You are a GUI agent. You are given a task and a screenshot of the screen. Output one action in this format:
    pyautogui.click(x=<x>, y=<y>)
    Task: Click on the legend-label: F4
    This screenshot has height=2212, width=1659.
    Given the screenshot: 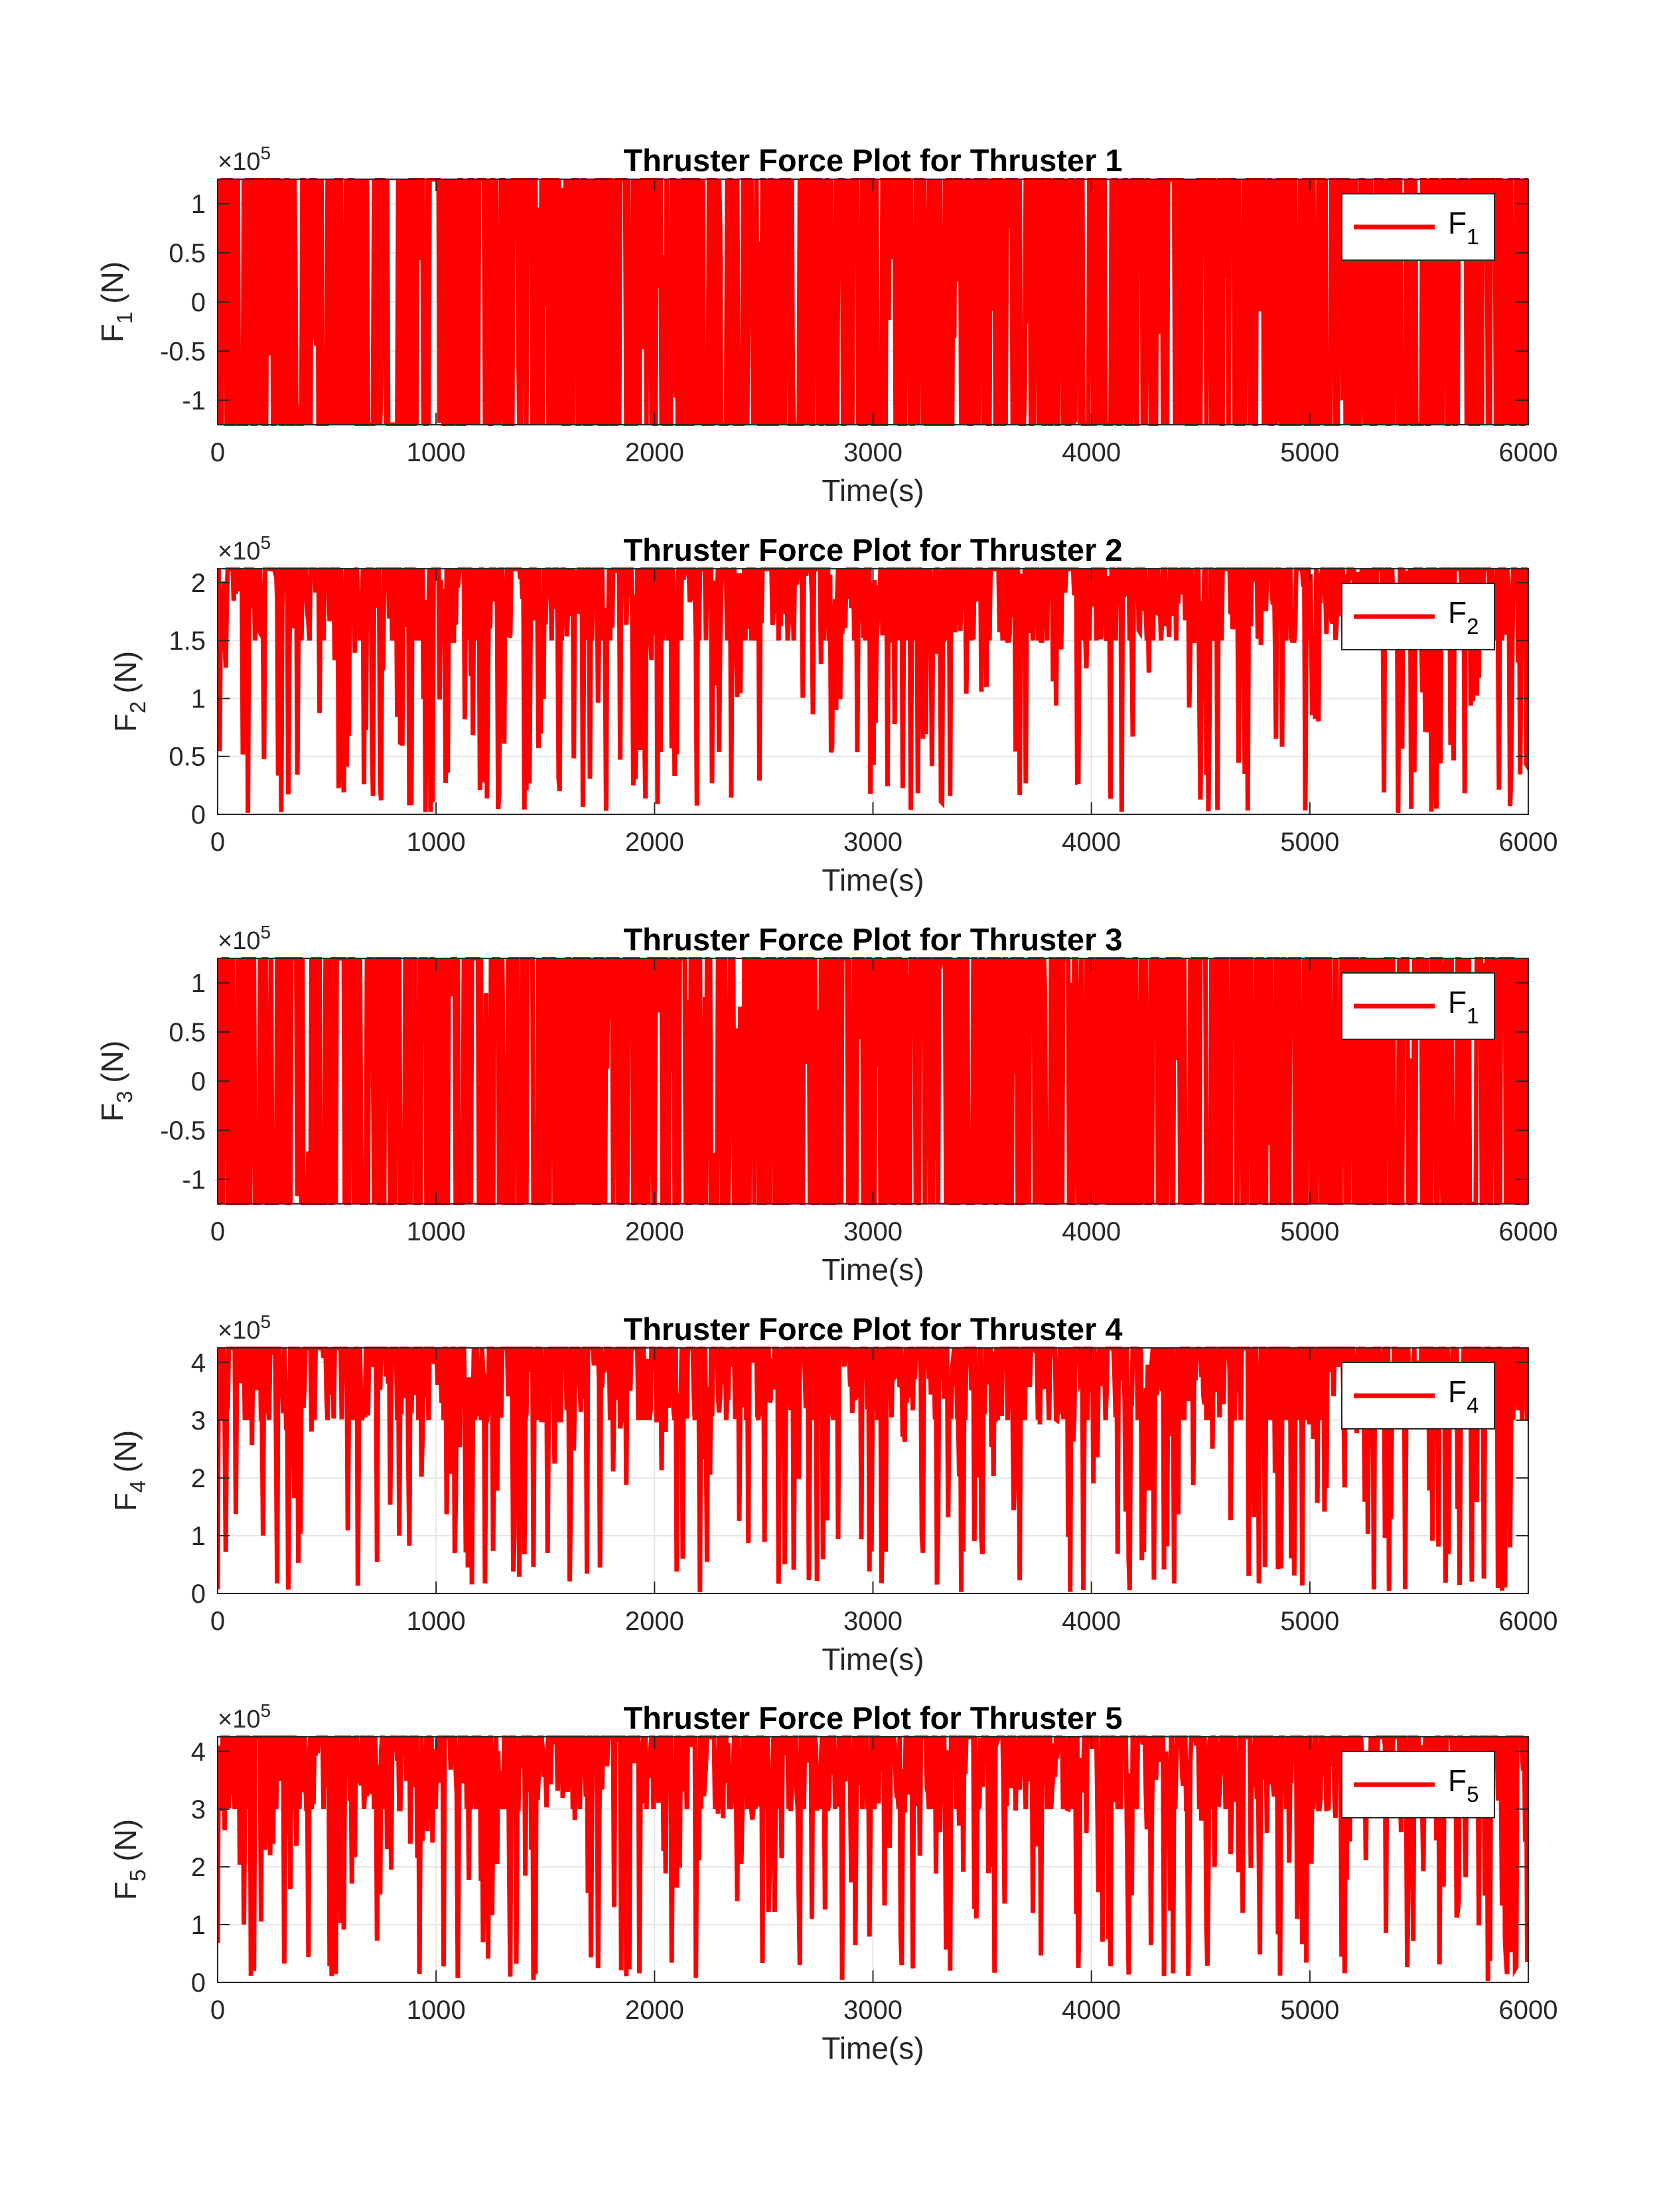 What is the action you would take?
    pyautogui.click(x=1463, y=1396)
    